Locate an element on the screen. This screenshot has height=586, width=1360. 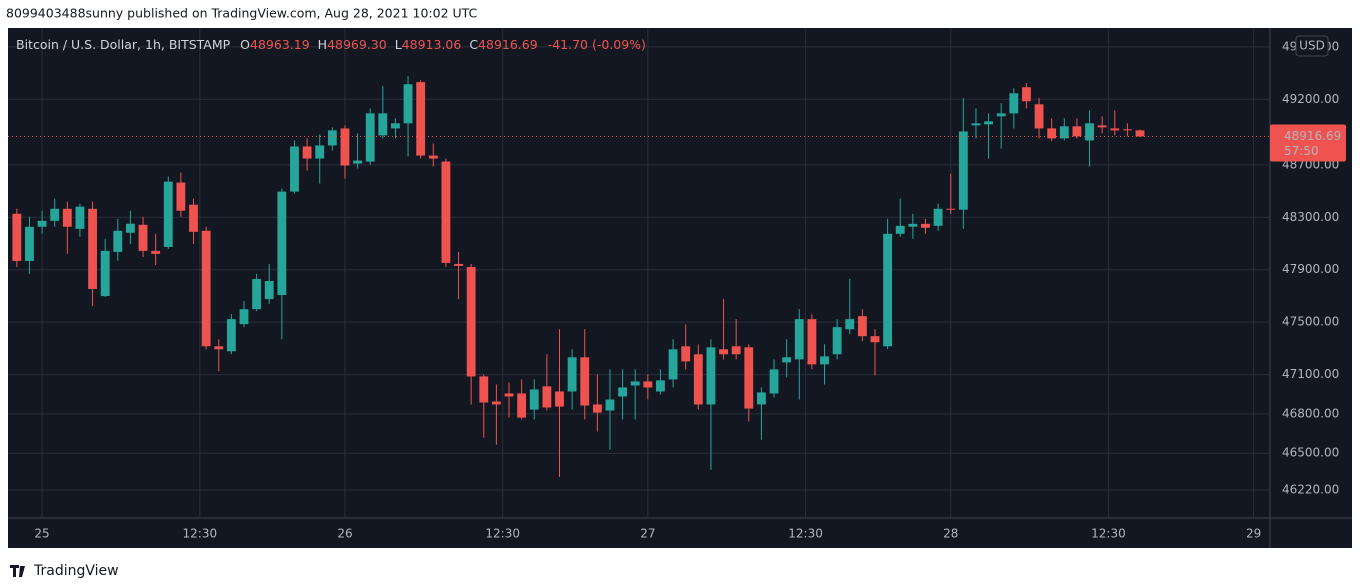
legend-key: C is located at coordinates (473, 44).